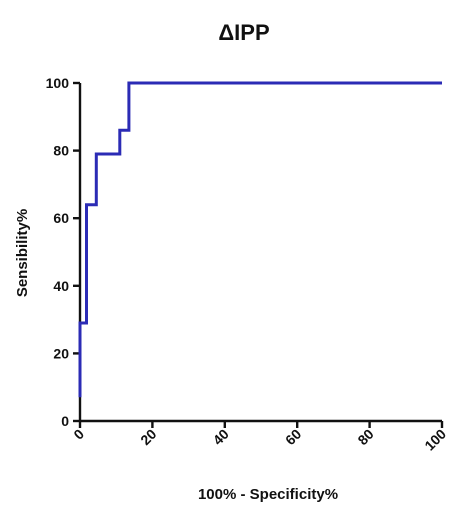 The height and width of the screenshot is (507, 455). What do you see at coordinates (365, 437) in the screenshot?
I see `x-tick-label: 80` at bounding box center [365, 437].